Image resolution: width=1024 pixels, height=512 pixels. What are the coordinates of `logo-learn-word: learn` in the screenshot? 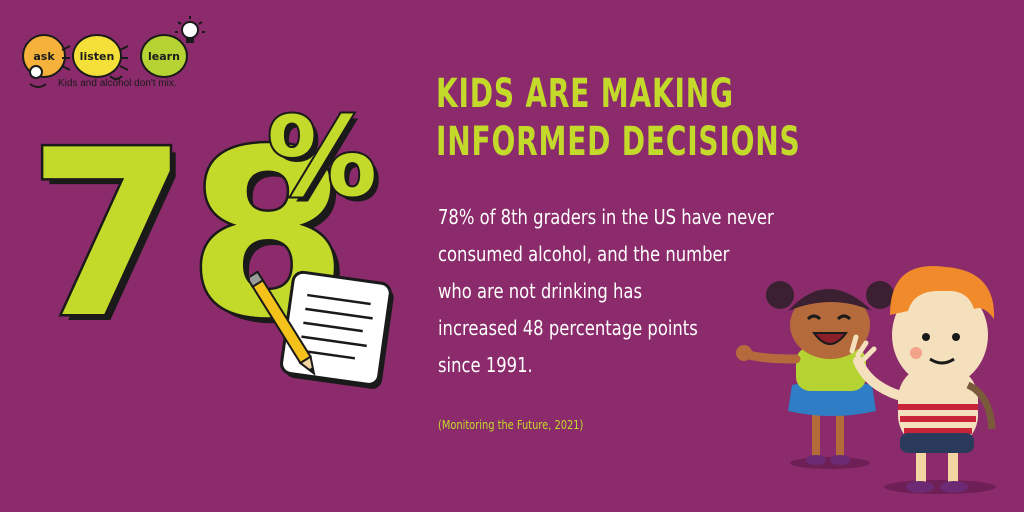 It's located at (164, 56).